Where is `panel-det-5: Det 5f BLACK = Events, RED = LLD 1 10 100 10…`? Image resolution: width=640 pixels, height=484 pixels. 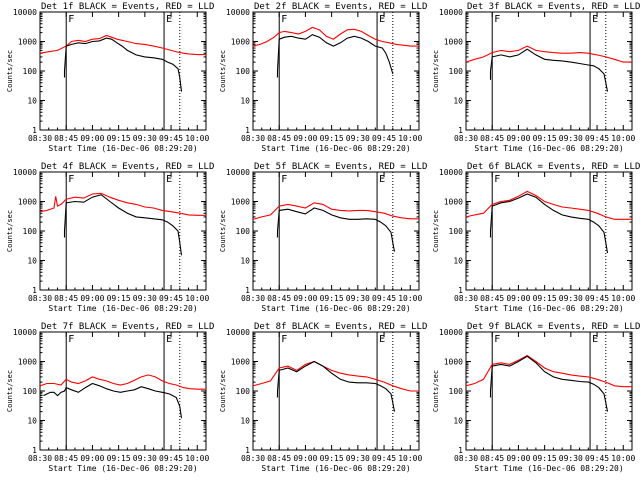
panel-det-5: Det 5f BLACK = Events, RED = LLD 1 10 100 10… is located at coordinates (323, 237).